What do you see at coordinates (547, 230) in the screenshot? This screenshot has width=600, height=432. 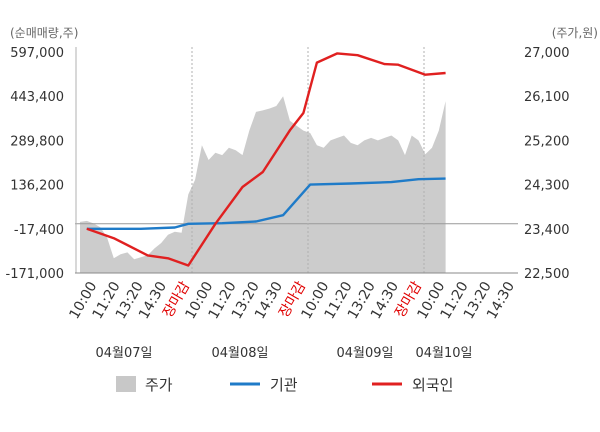 I see `right-tick-label: 23,400` at bounding box center [547, 230].